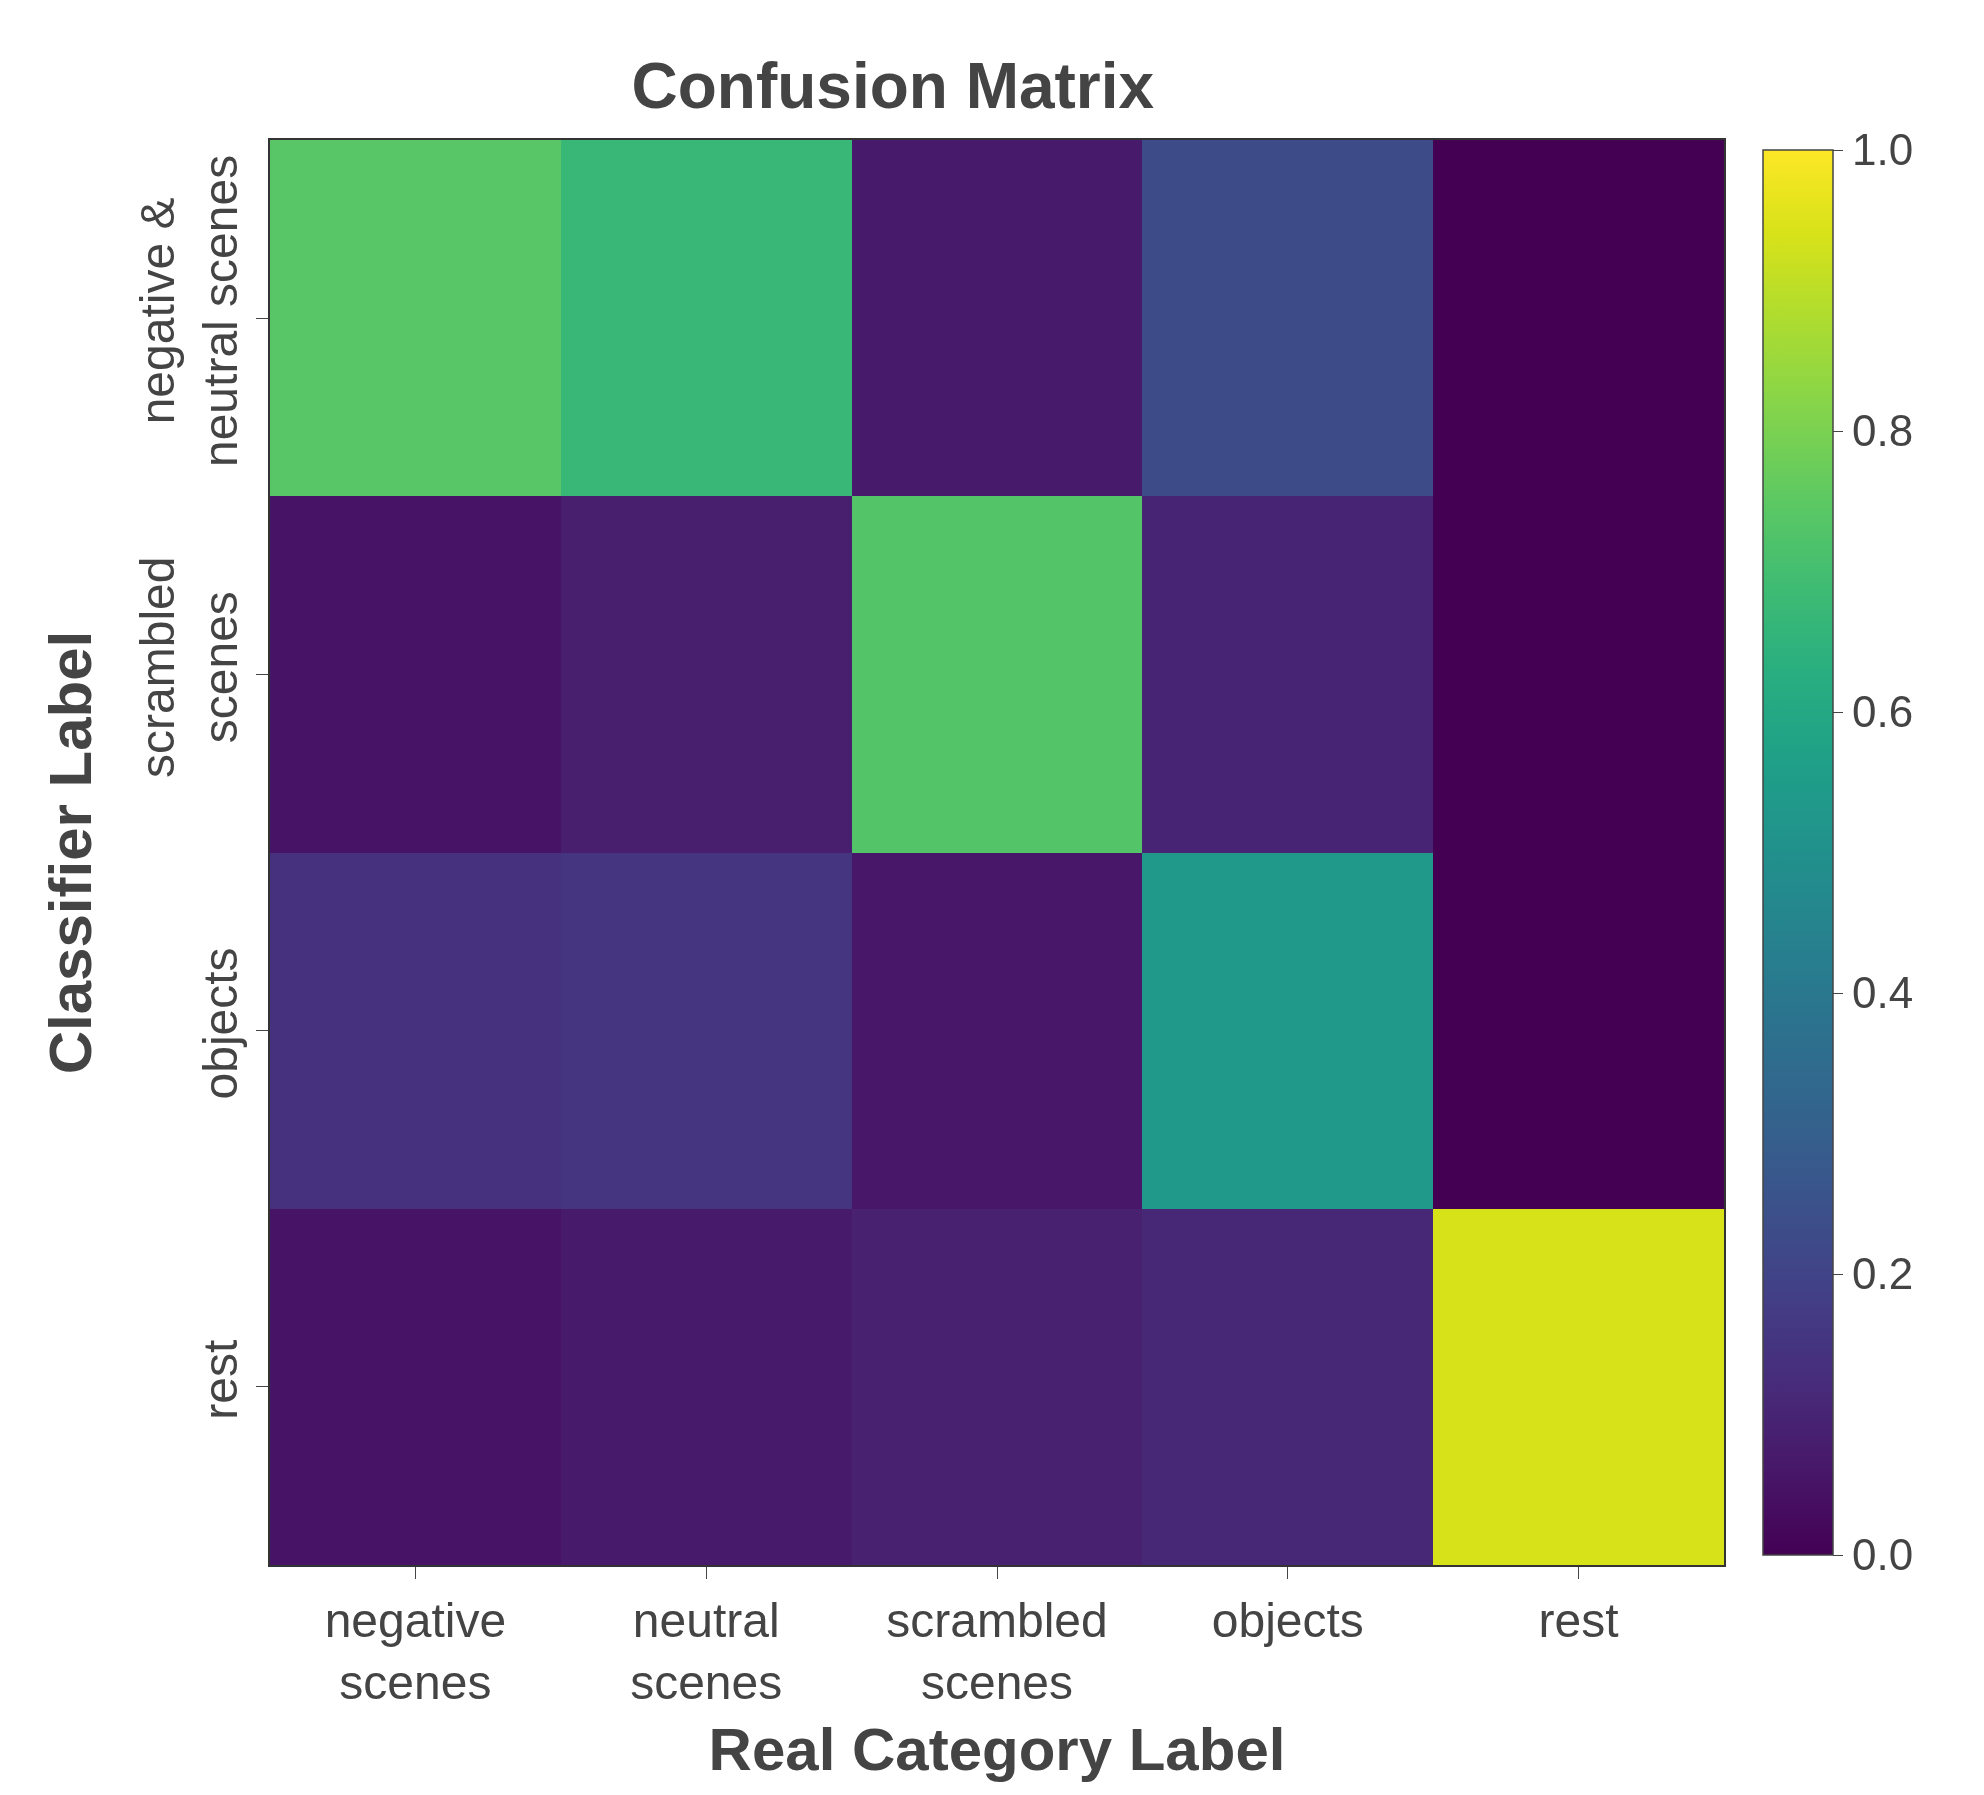 The height and width of the screenshot is (1795, 1984). I want to click on y-tick-label: scrambled scenes, so click(189, 667).